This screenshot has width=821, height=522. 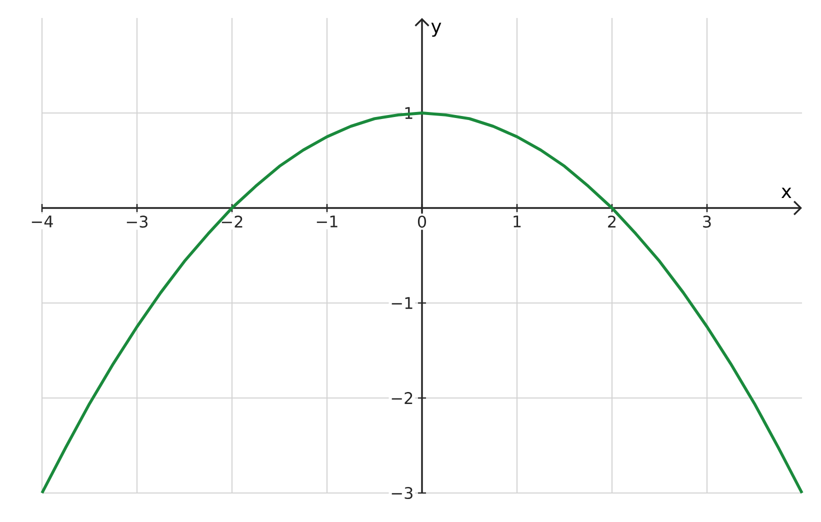 What do you see at coordinates (786, 193) in the screenshot?
I see `x-axis-title: x` at bounding box center [786, 193].